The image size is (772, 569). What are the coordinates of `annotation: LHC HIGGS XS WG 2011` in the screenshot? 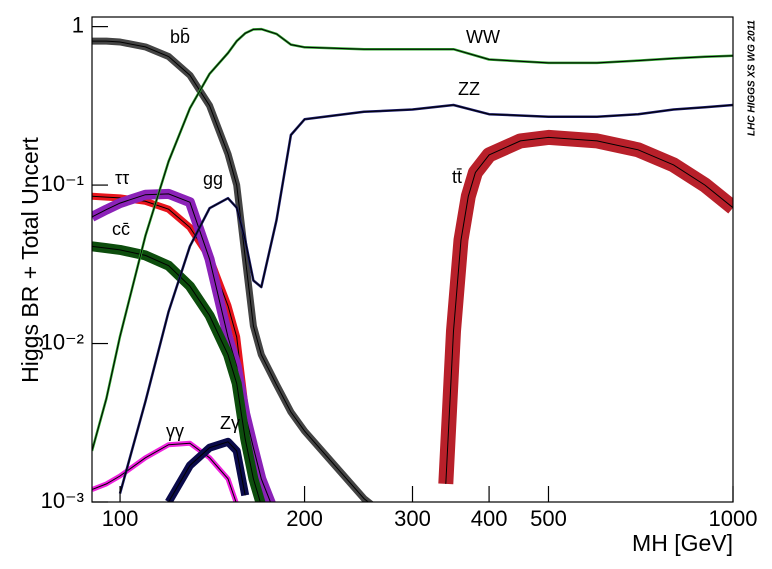 It's located at (752, 78).